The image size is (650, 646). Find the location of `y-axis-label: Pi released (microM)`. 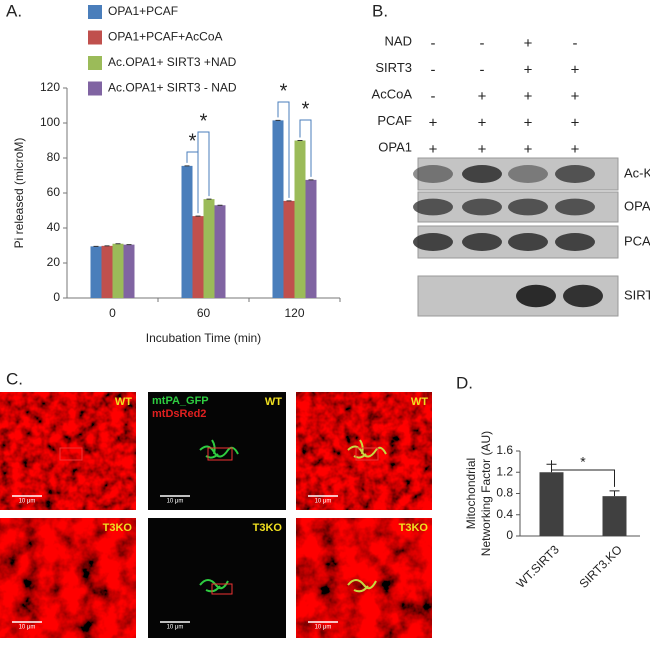

y-axis-label: Pi released (microM) is located at coordinates (19, 193).